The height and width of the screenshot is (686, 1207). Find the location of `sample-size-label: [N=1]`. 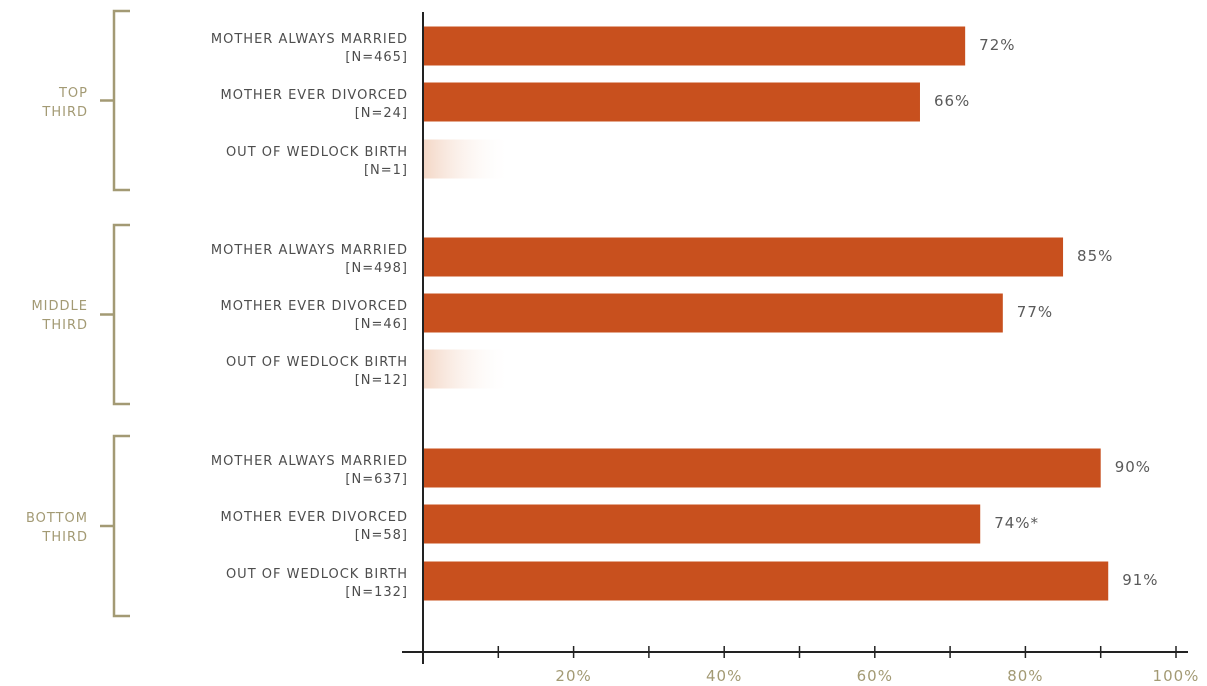

sample-size-label: [N=1] is located at coordinates (386, 170).